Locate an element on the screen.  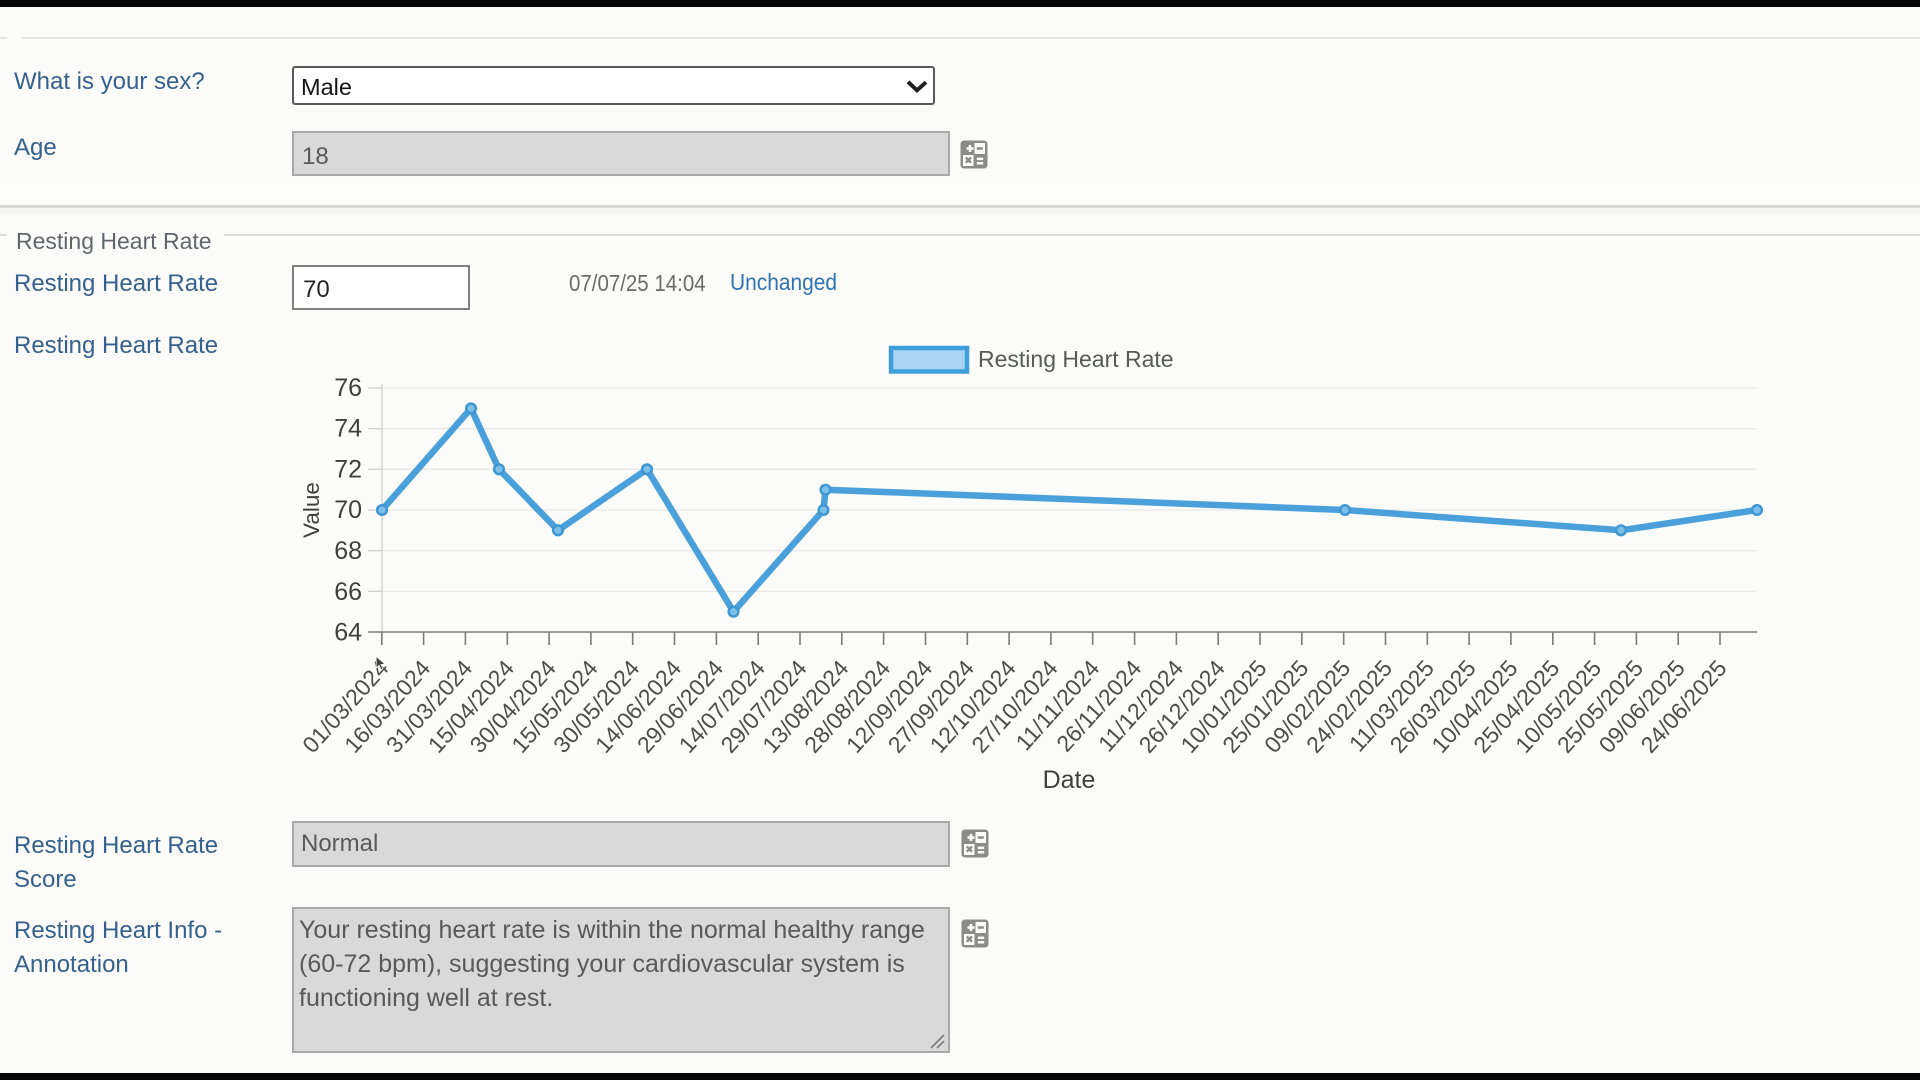
svg-text: 70 is located at coordinates (348, 510).